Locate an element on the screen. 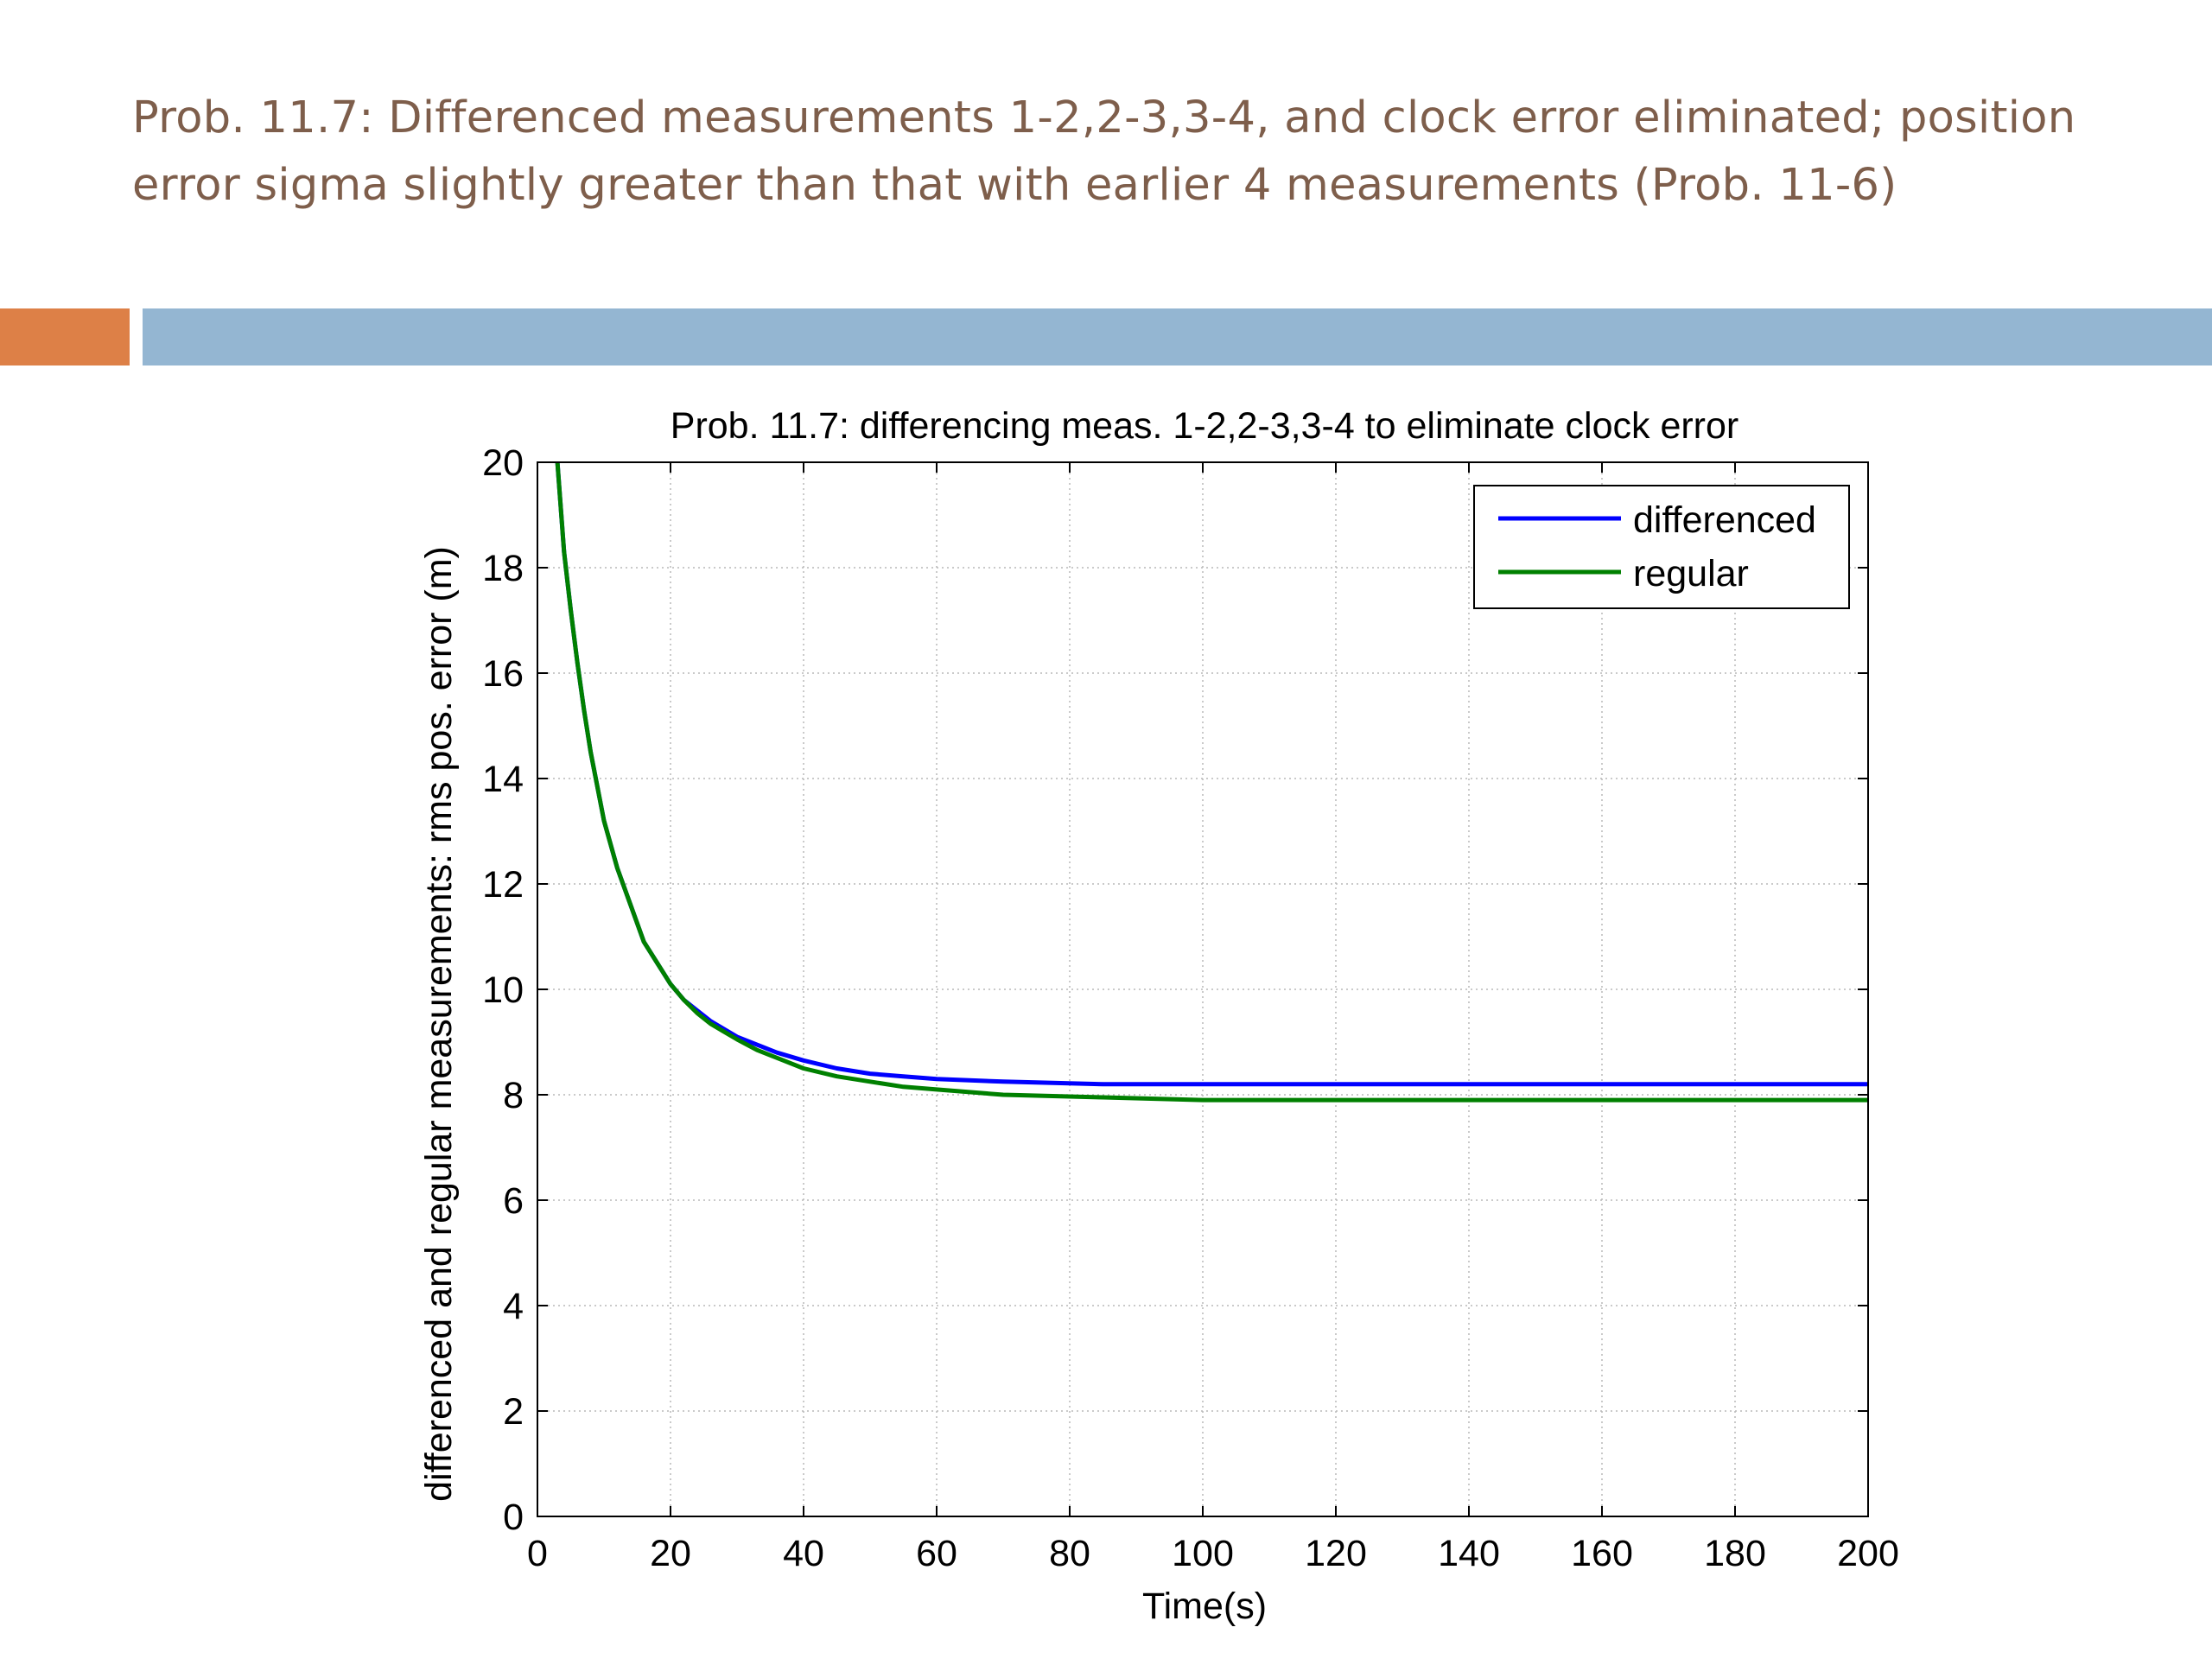 The image size is (2212, 1659). x-tick-label: 80 is located at coordinates (1069, 1553).